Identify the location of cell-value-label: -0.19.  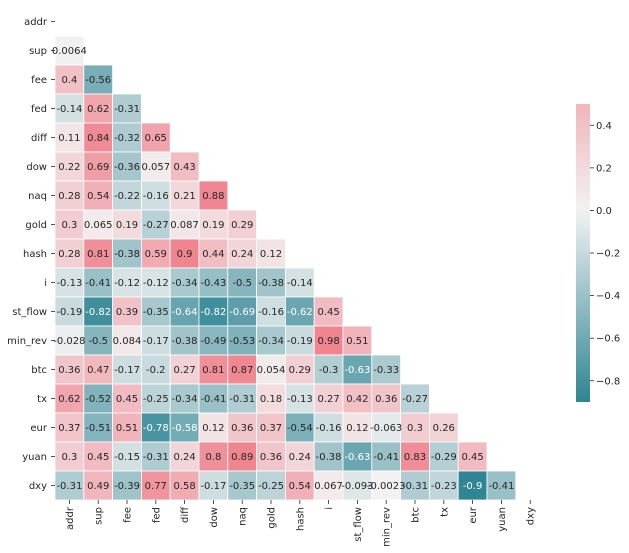
(300, 341).